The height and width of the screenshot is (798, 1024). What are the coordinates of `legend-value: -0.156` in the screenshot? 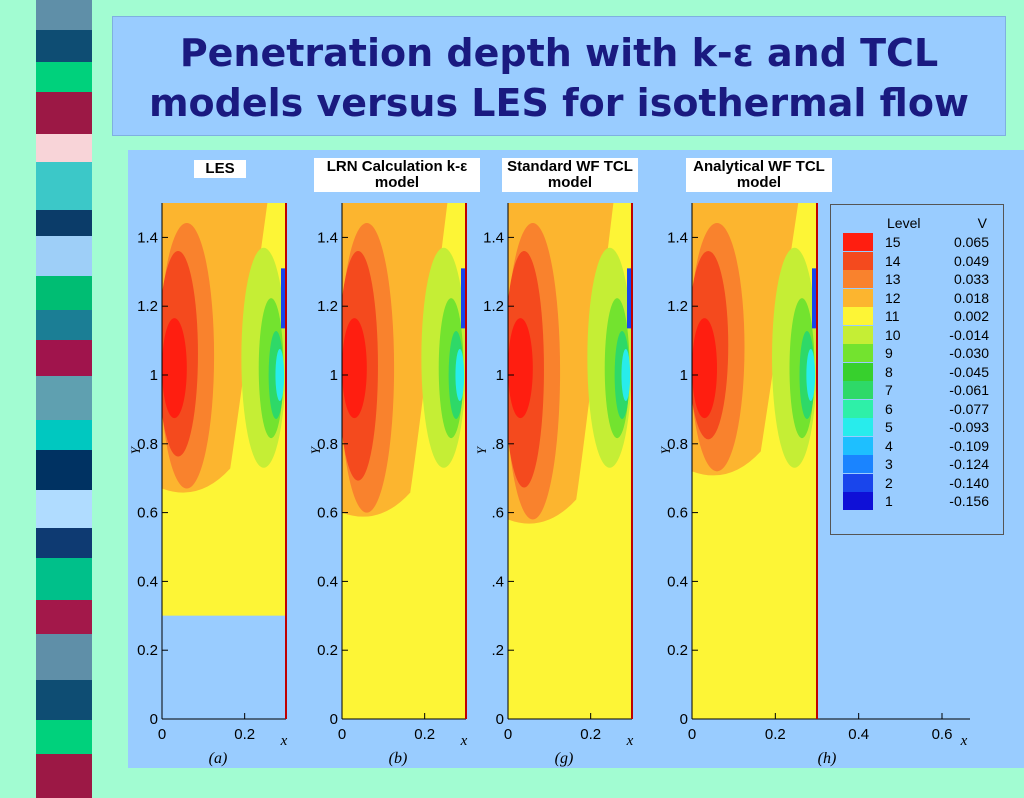 It's located at (969, 501).